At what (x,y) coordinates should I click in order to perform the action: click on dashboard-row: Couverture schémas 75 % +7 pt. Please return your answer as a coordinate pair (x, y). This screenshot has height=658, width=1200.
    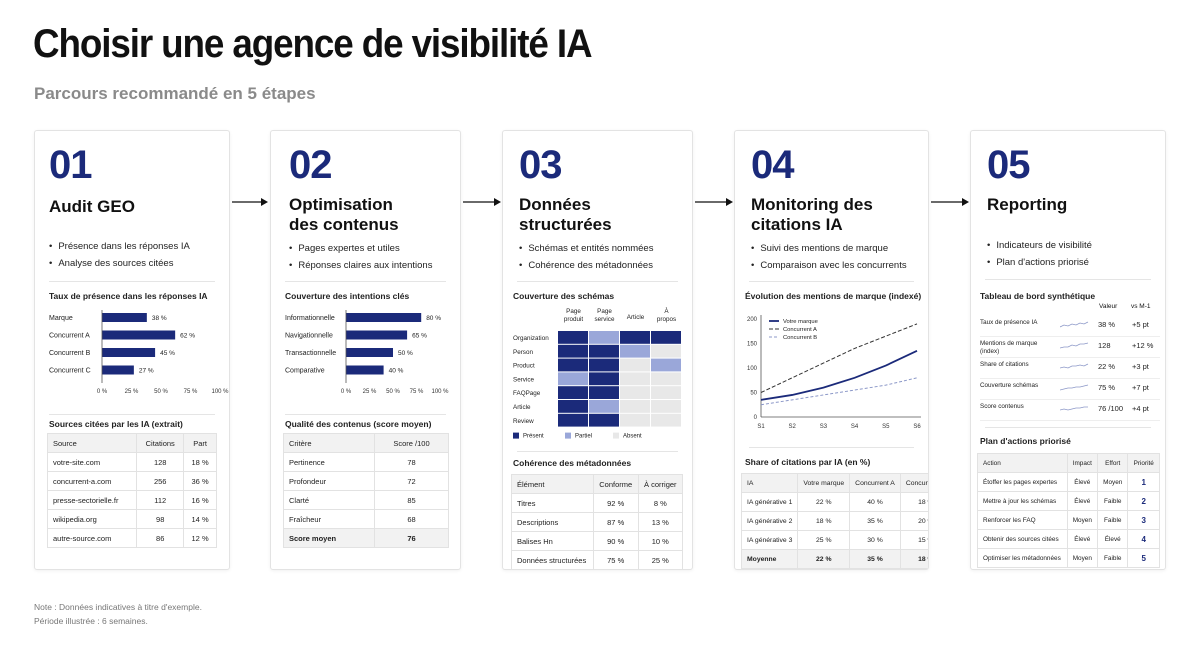
    Looking at the image, I should click on (1070, 390).